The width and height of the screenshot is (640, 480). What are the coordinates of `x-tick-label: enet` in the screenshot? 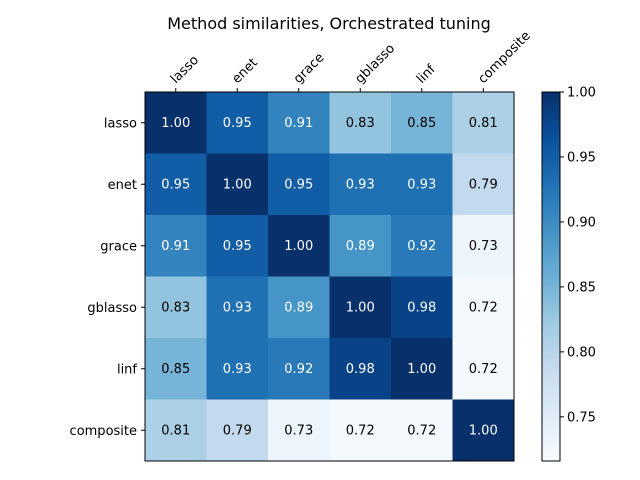 It's located at (244, 70).